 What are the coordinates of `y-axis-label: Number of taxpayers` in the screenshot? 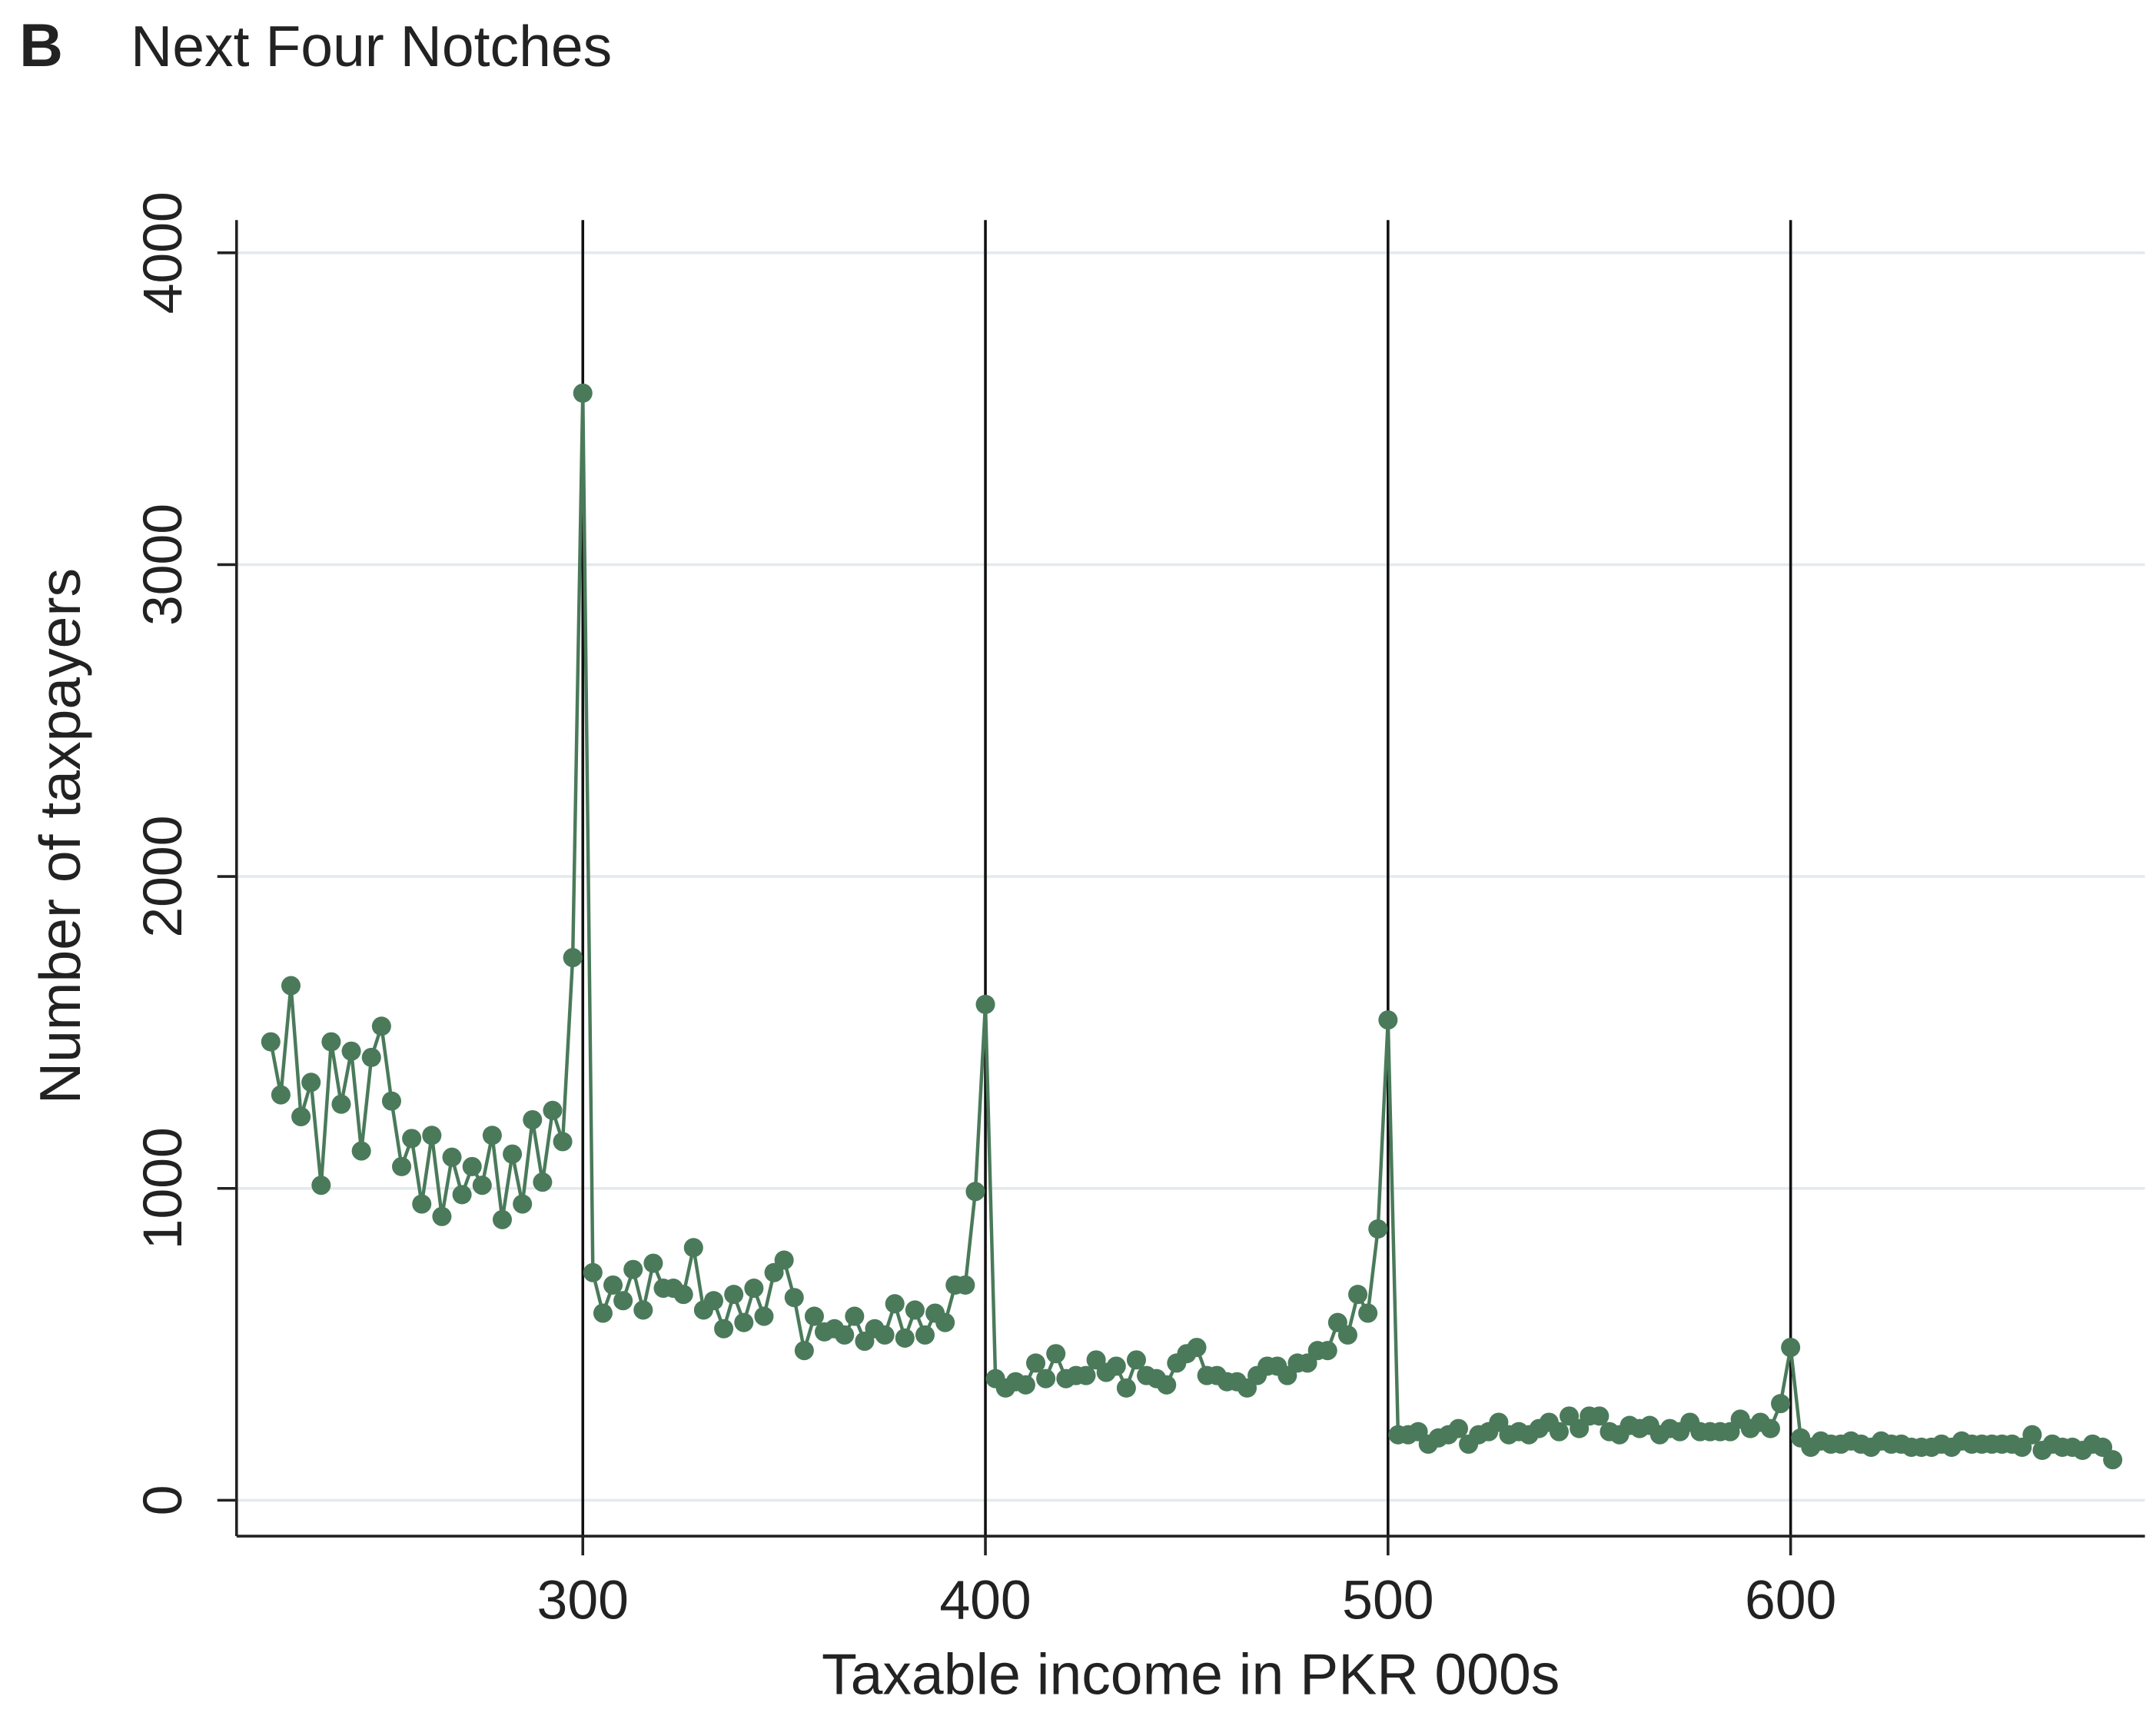 It's located at (60, 836).